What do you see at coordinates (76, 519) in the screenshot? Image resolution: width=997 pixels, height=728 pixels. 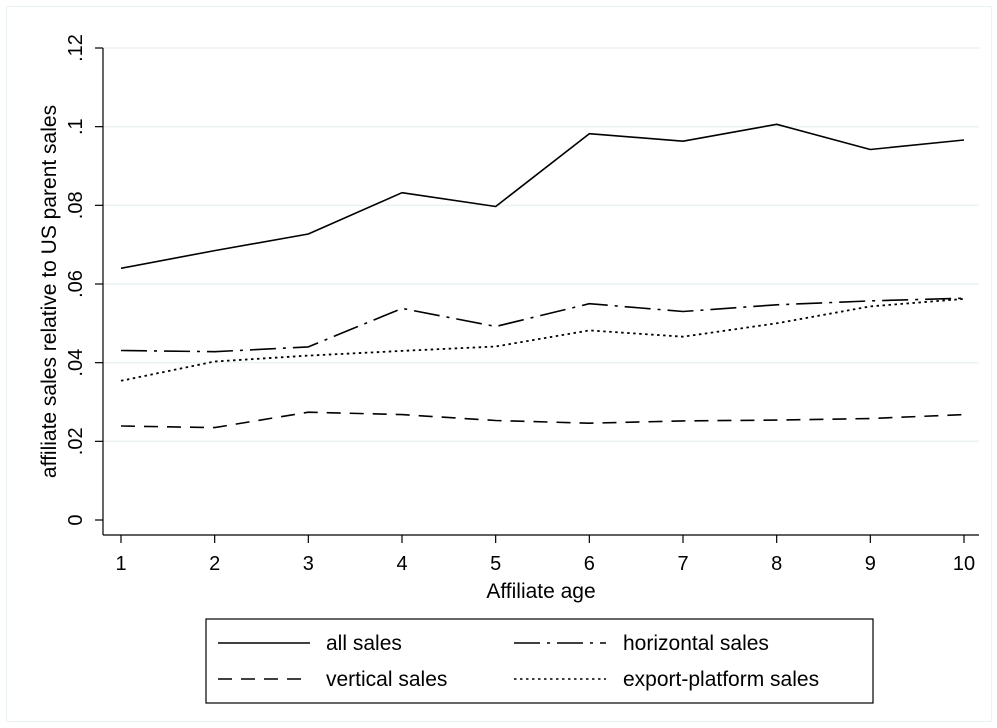 I see `y-tick-label: 0` at bounding box center [76, 519].